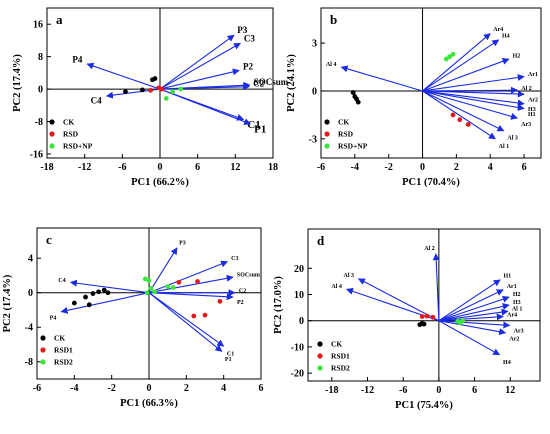  Describe the element at coordinates (459, 115) in the screenshot. I see `loading-vector-al1` at that location.